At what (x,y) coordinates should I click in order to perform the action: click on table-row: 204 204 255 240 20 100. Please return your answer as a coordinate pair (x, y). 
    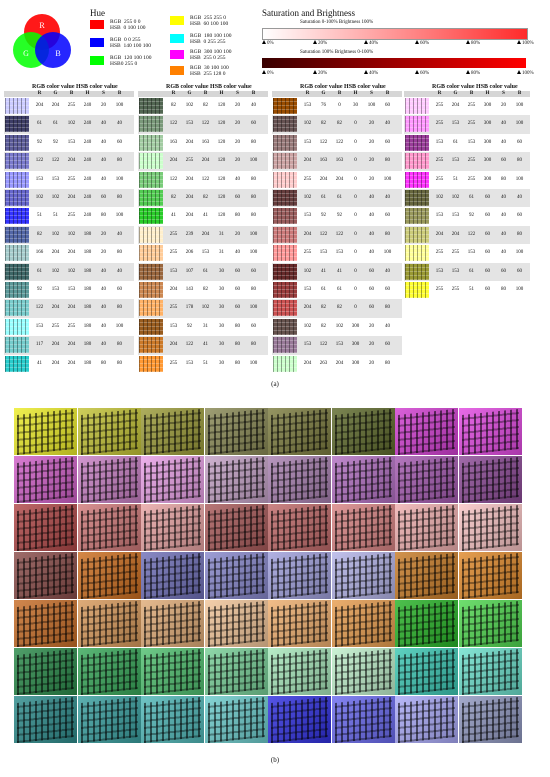
    Looking at the image, I should click on (69, 106).